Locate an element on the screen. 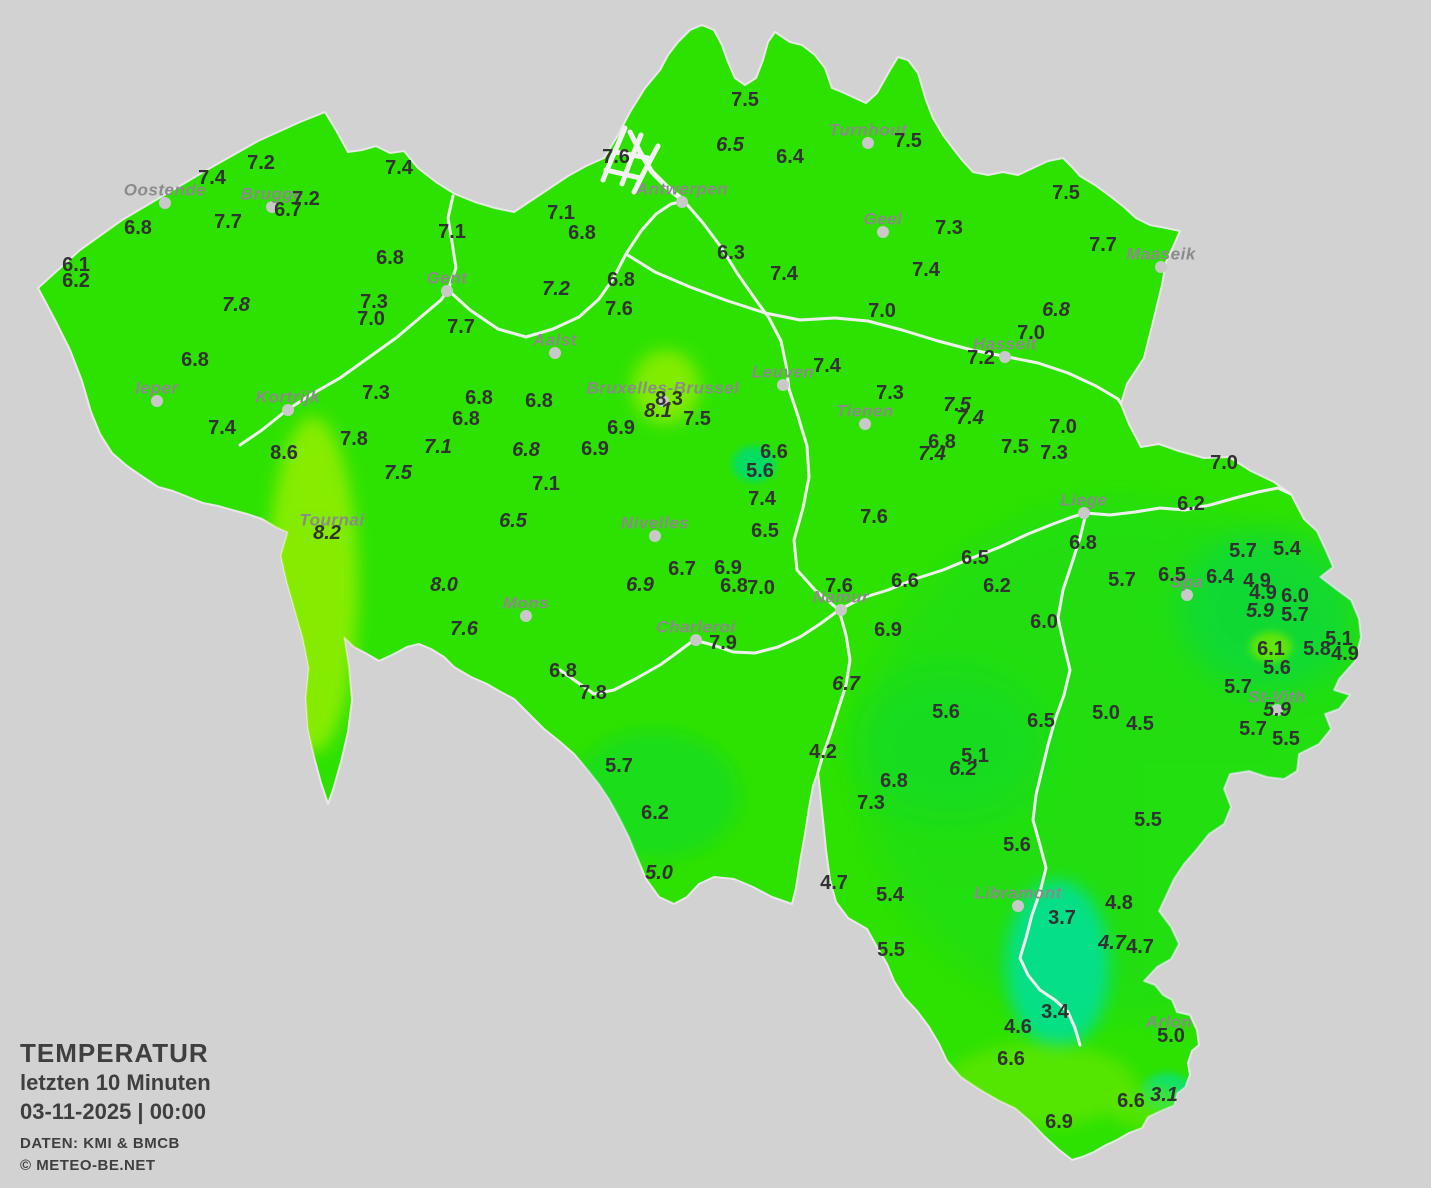 The width and height of the screenshot is (1431, 1188). shade-warm-gaume is located at coordinates (1040, 1085).